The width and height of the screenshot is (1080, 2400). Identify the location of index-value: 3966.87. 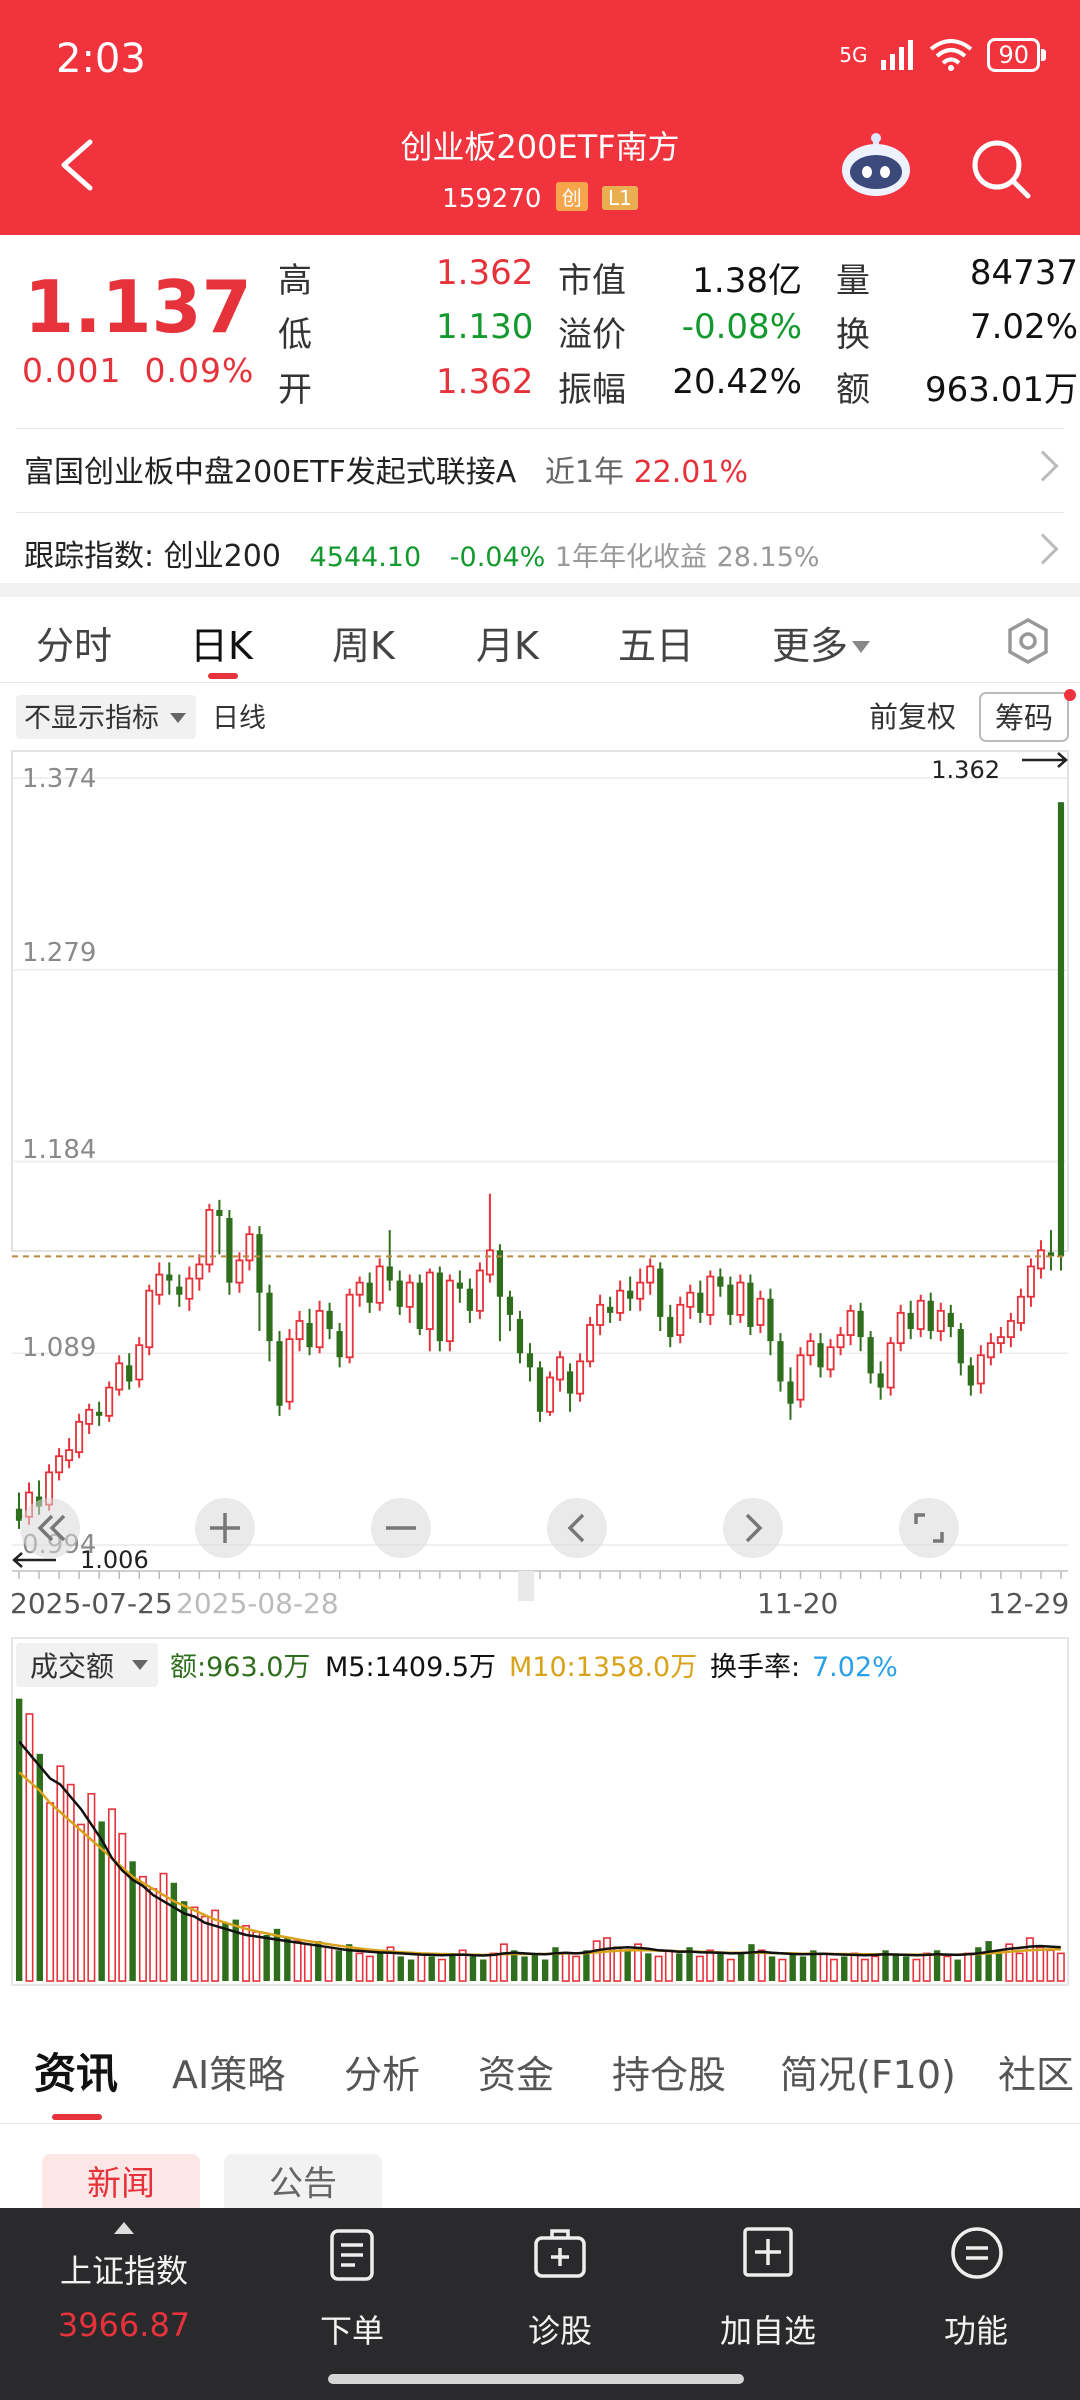
(124, 2325).